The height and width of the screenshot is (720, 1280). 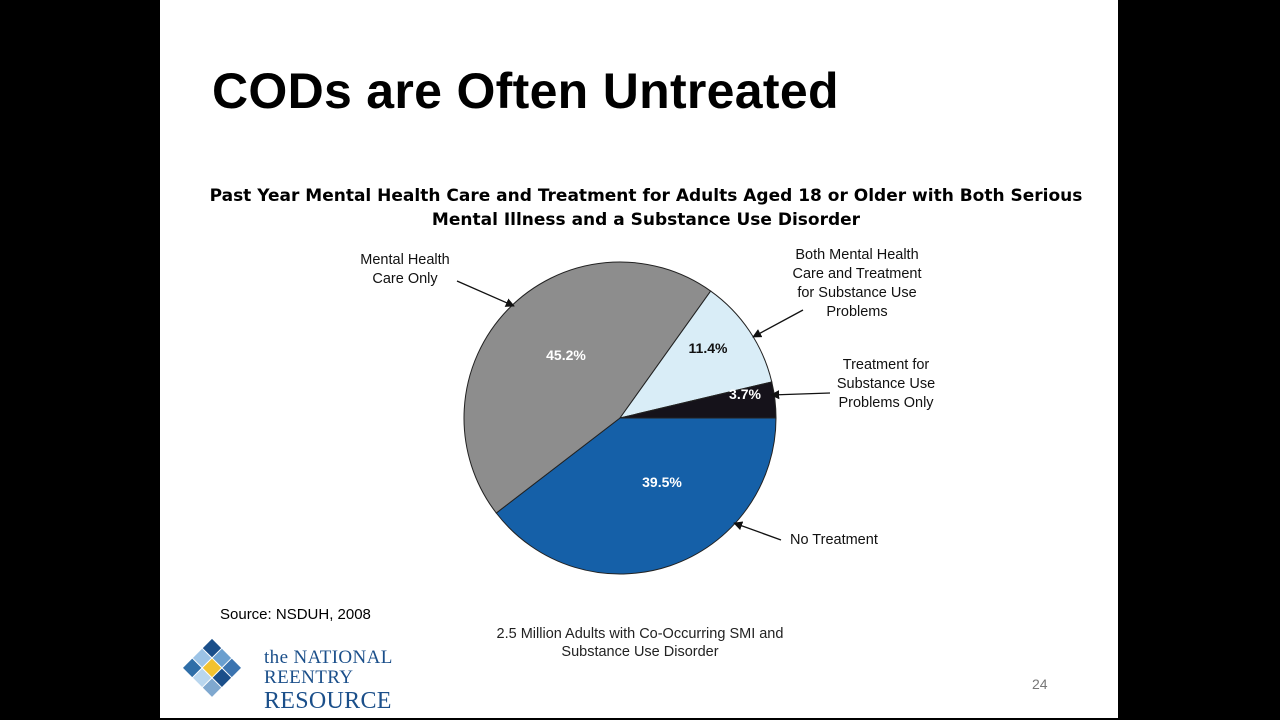 What do you see at coordinates (328, 667) in the screenshot?
I see `logo-line-1: the NATIONAL REENTRY` at bounding box center [328, 667].